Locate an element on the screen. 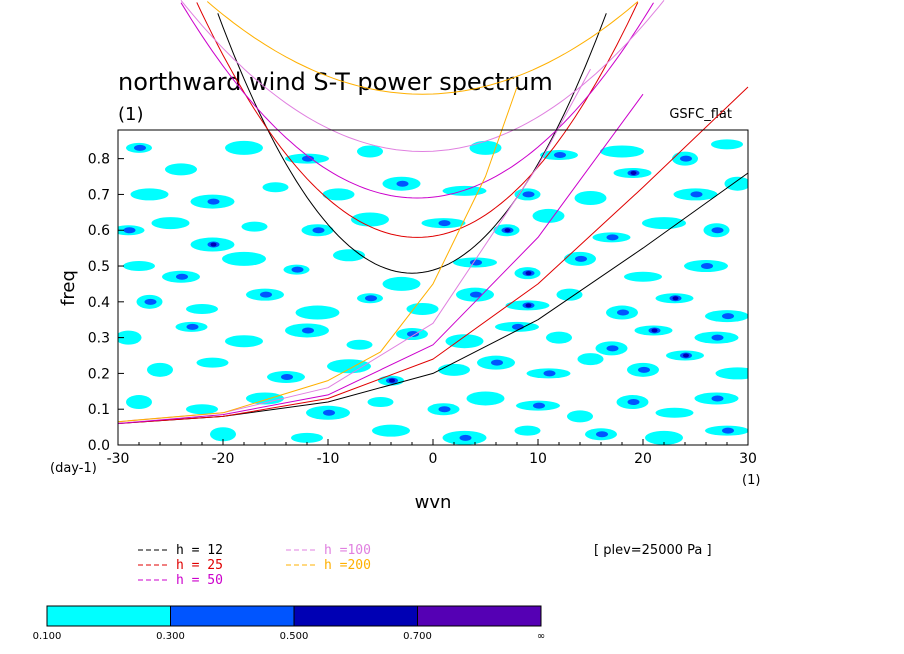 The image size is (904, 654). colorbar-label: 0.300 is located at coordinates (170, 636).